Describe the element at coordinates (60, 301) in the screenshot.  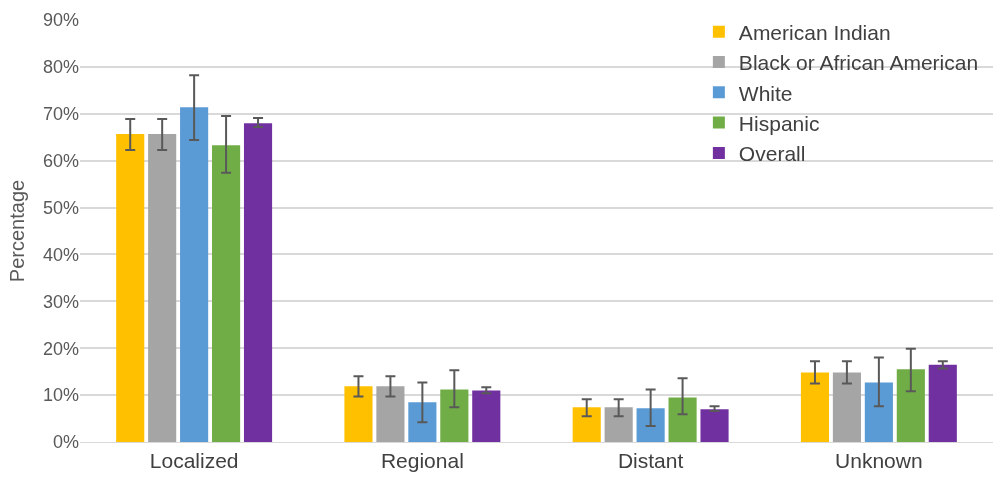
I see `y-tick-label: 30%` at that location.